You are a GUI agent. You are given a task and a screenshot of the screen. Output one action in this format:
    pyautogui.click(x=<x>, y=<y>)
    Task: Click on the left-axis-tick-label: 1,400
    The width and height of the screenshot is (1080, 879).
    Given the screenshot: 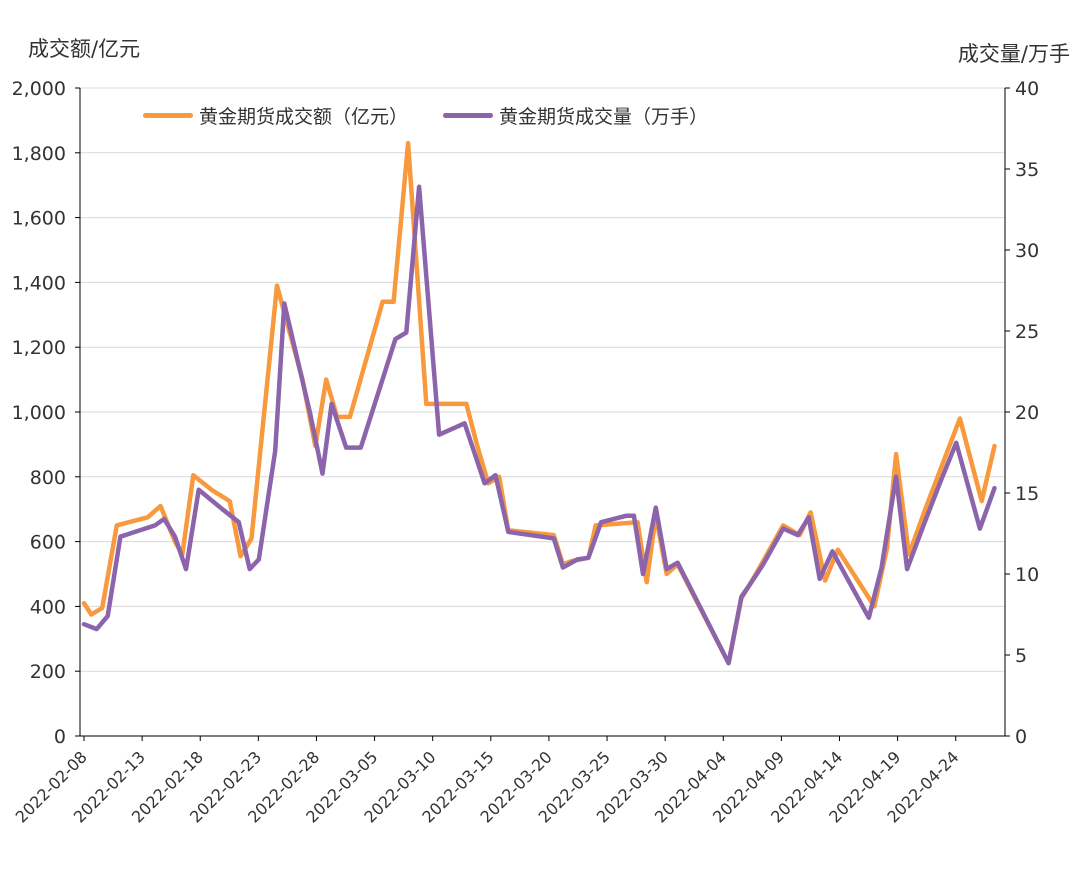 What is the action you would take?
    pyautogui.click(x=39, y=283)
    